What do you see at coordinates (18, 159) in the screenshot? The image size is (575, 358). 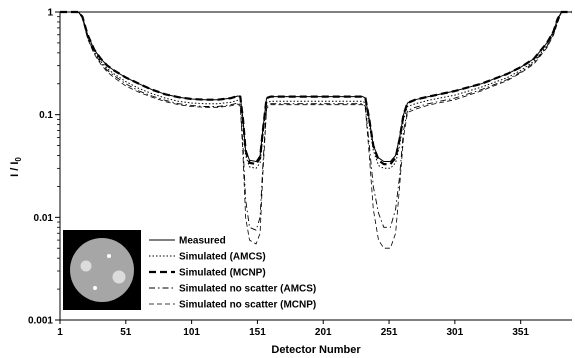 I see `y-axis-title-subscript: 0` at bounding box center [18, 159].